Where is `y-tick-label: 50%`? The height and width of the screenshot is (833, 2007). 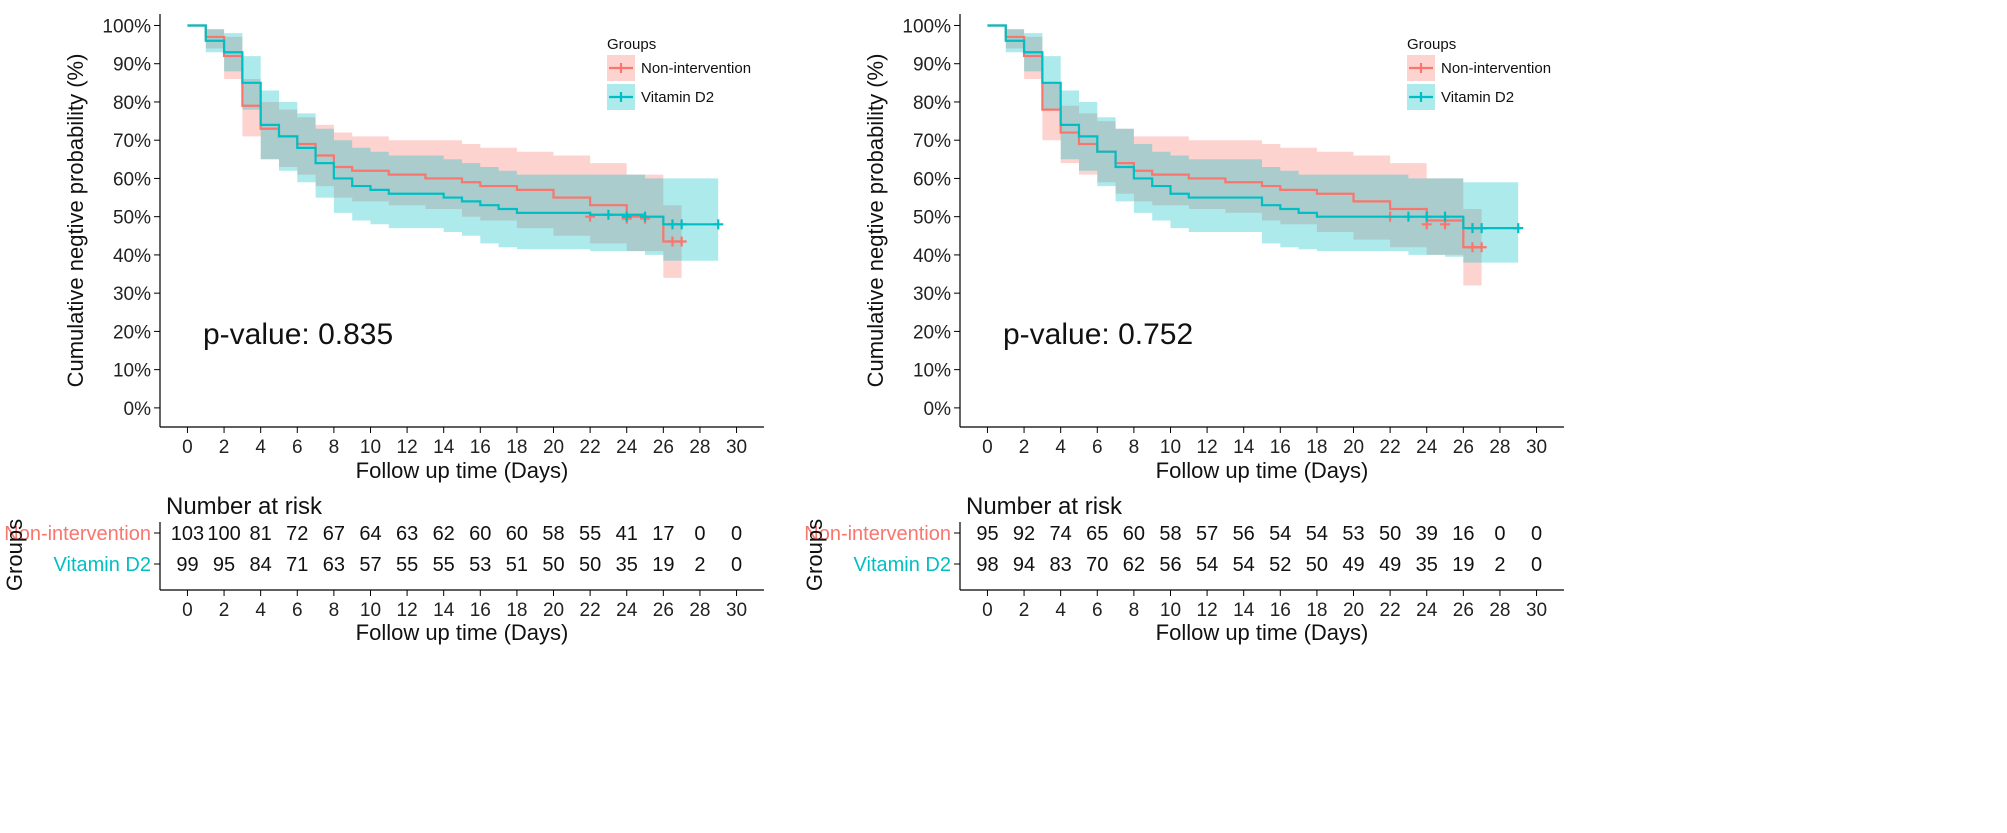 y-tick-label: 50% is located at coordinates (932, 218).